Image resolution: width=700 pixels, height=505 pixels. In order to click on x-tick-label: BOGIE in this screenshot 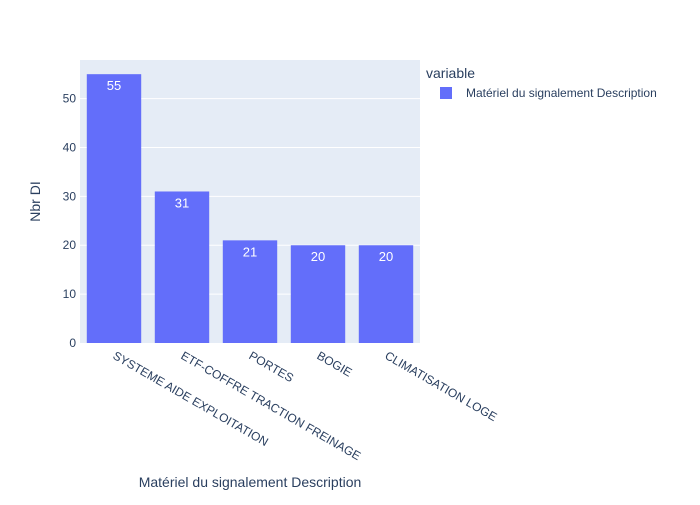, I will do `click(335, 363)`.